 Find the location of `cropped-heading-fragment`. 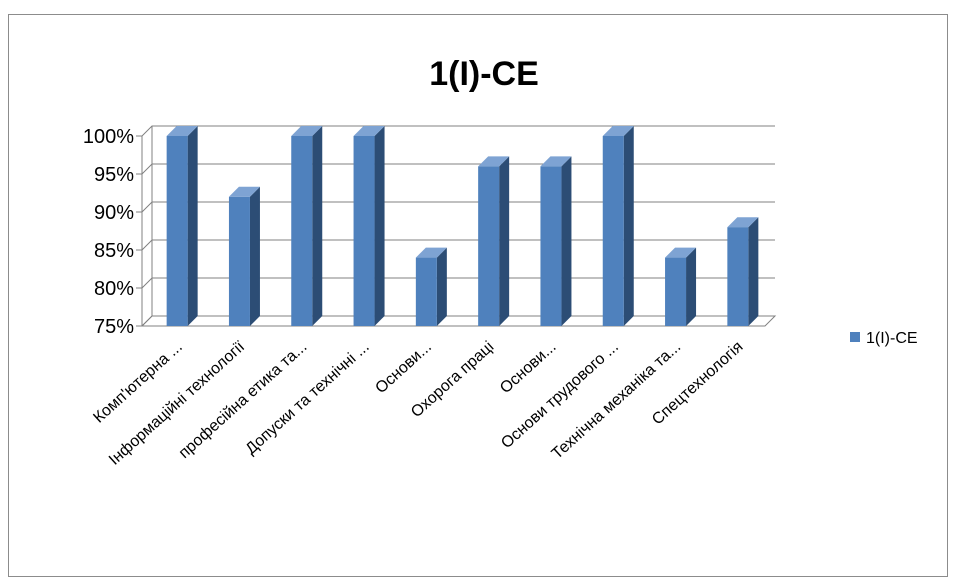

cropped-heading-fragment is located at coordinates (479, 4).